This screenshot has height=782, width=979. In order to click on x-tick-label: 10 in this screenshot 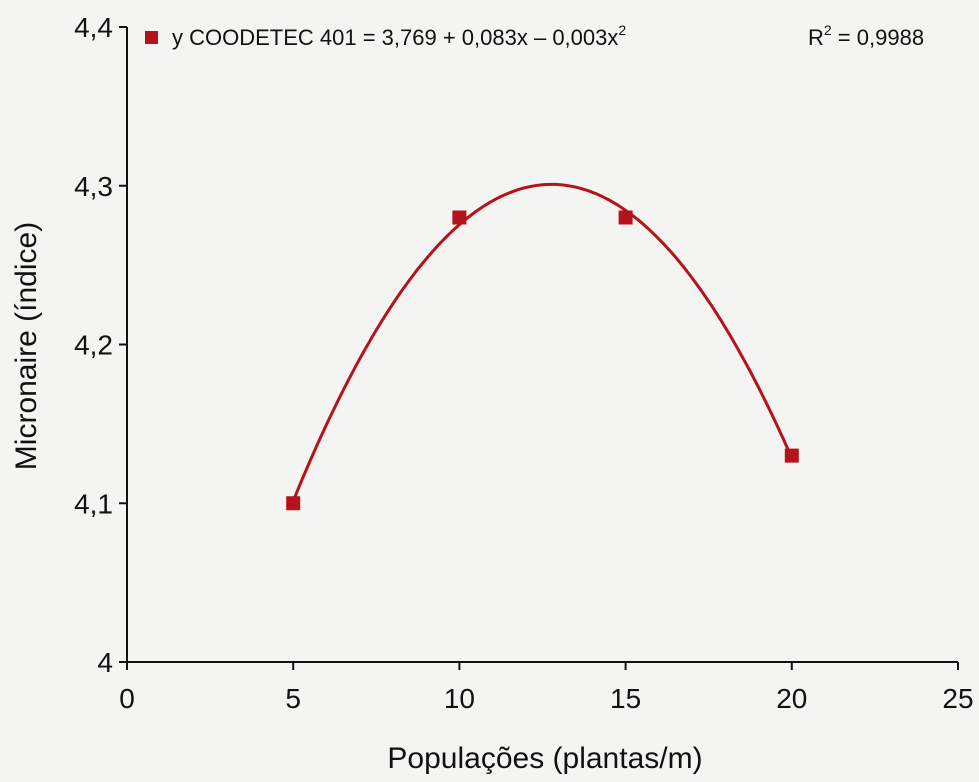, I will do `click(459, 698)`.